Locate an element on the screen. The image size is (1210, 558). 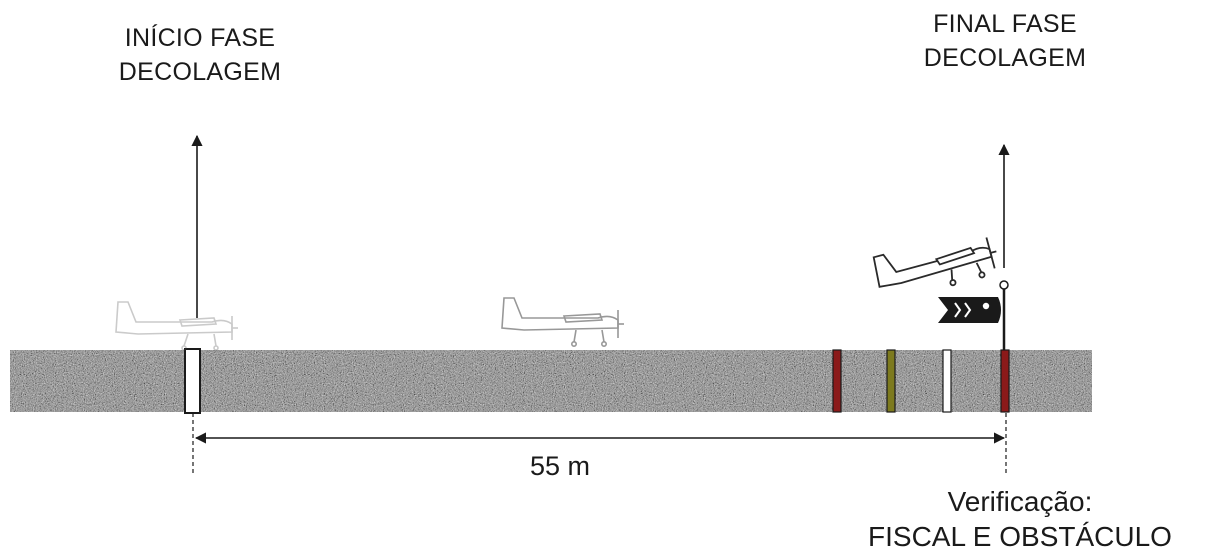
takeoff-start-label: INÍCIO FASE DECOLAGEM is located at coordinates (200, 56).